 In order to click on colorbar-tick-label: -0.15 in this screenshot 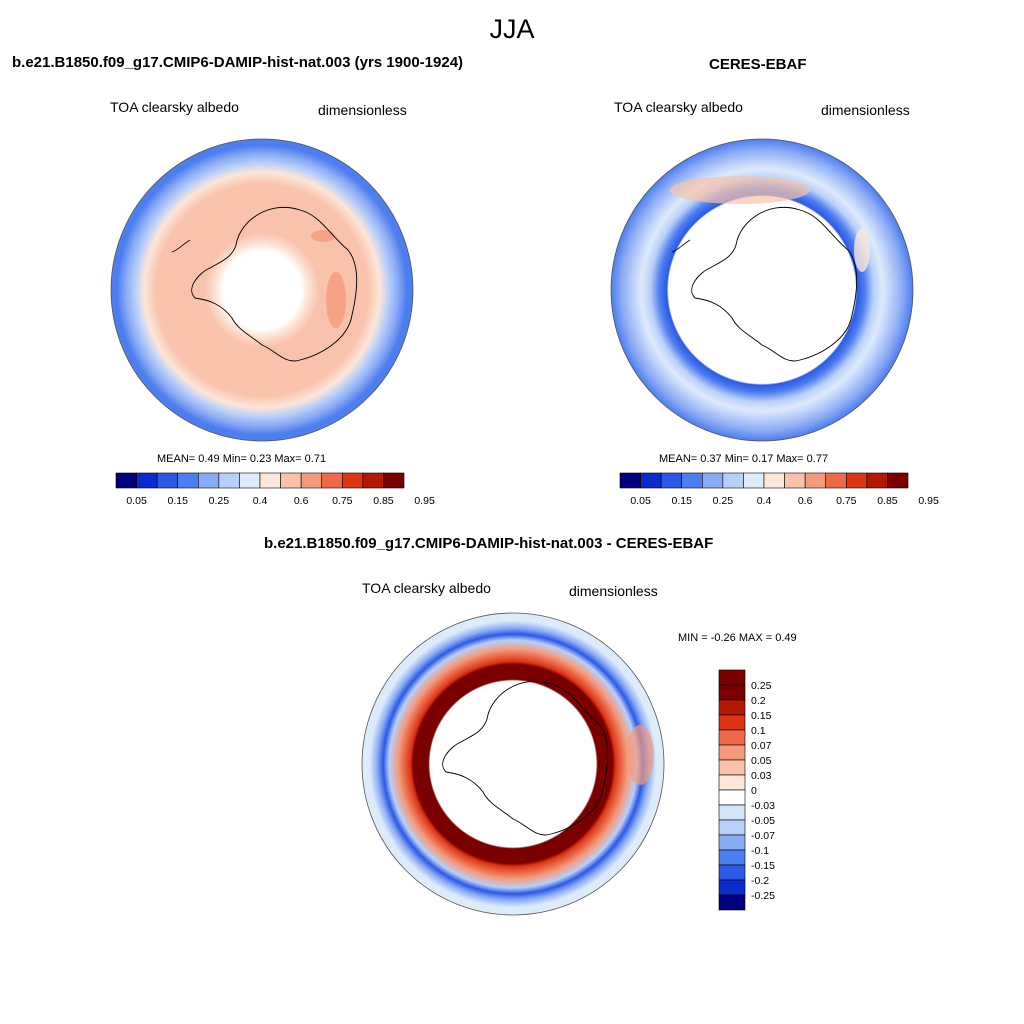, I will do `click(763, 866)`.